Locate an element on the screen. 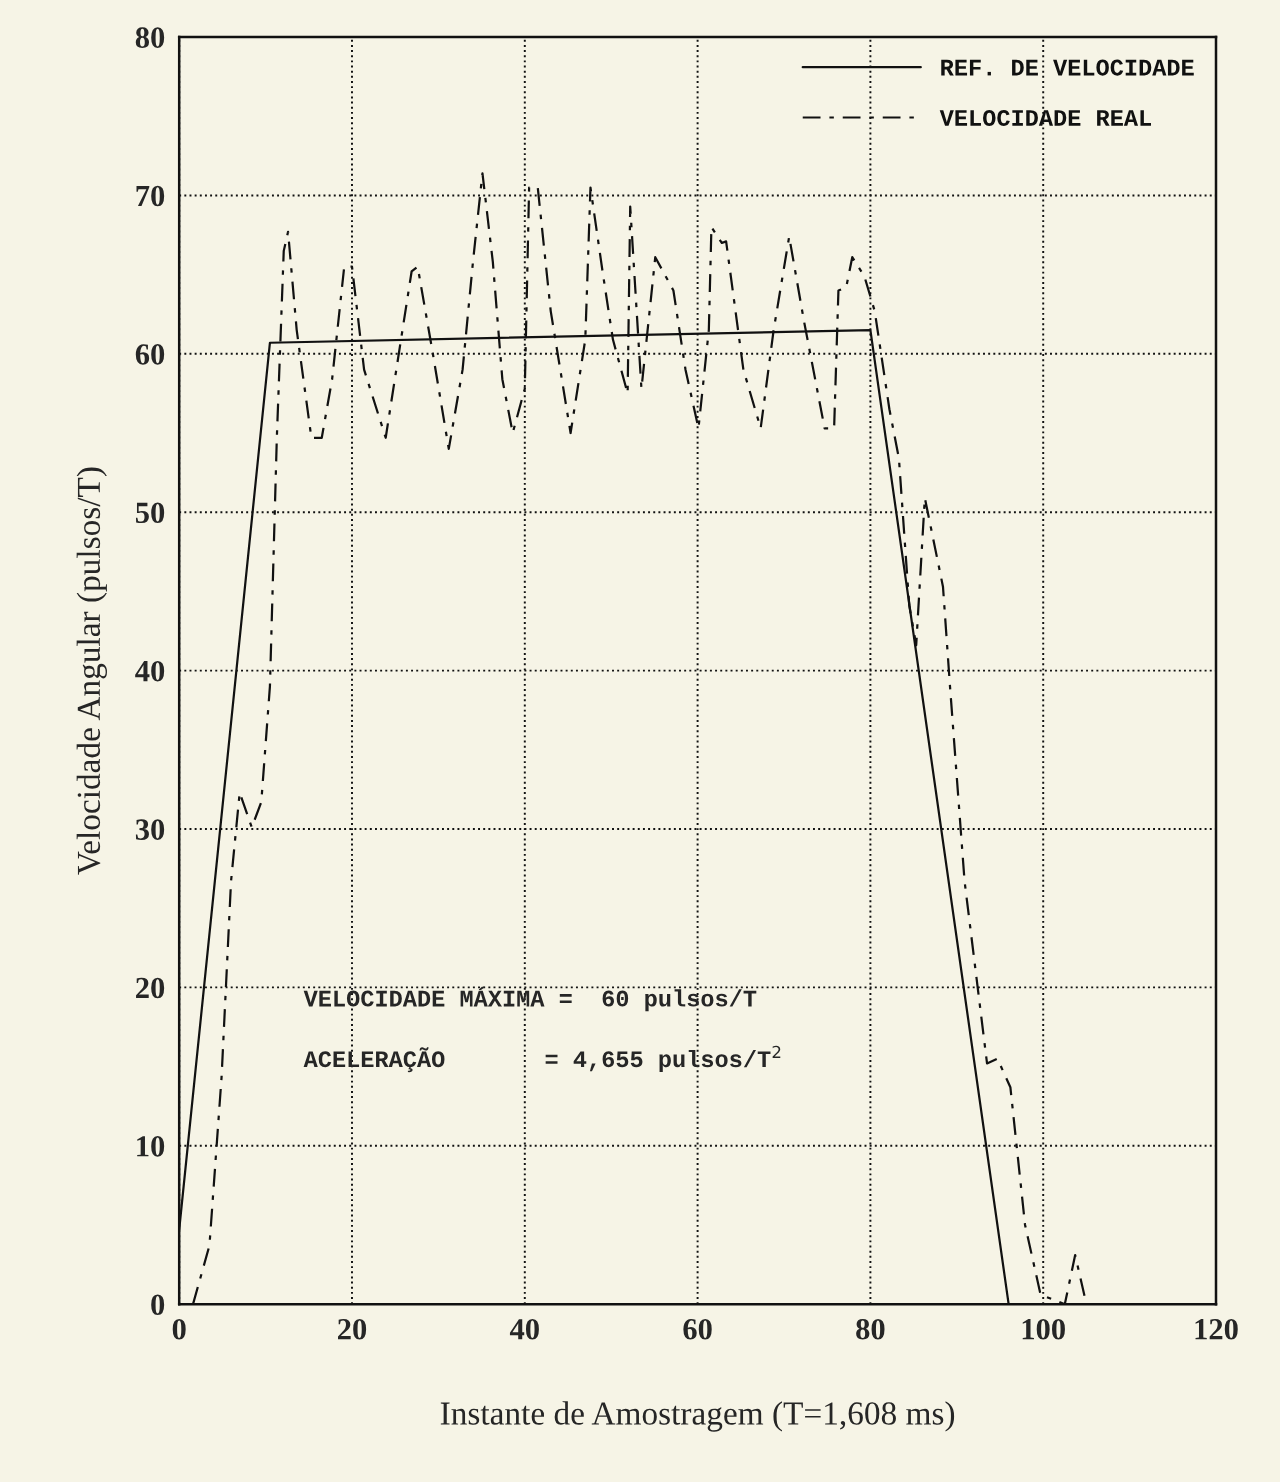 This screenshot has height=1482, width=1280. y-tick-label: 70 is located at coordinates (150, 196).